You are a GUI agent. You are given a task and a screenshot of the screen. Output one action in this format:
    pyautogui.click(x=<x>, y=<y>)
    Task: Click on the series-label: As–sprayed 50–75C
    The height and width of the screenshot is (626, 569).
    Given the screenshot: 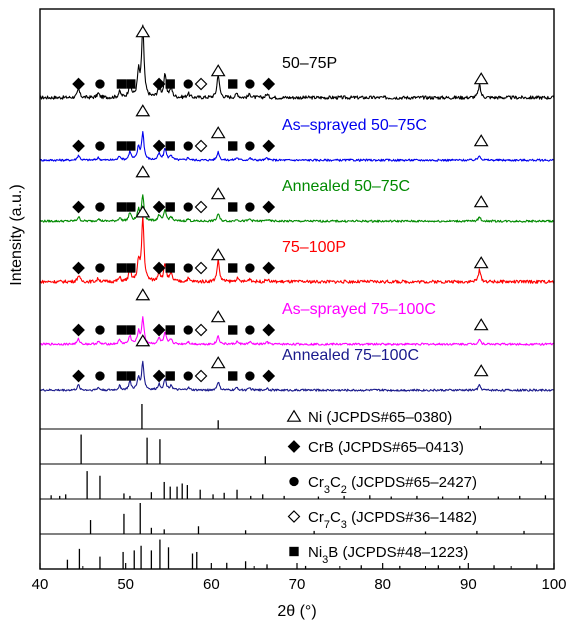 What is the action you would take?
    pyautogui.click(x=354, y=125)
    